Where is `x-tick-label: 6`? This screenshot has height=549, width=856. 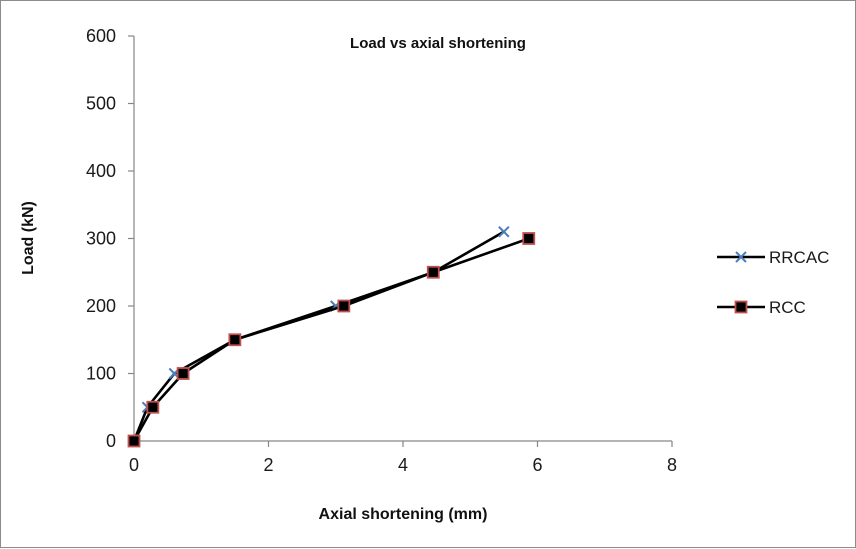 x-tick-label: 6 is located at coordinates (537, 465).